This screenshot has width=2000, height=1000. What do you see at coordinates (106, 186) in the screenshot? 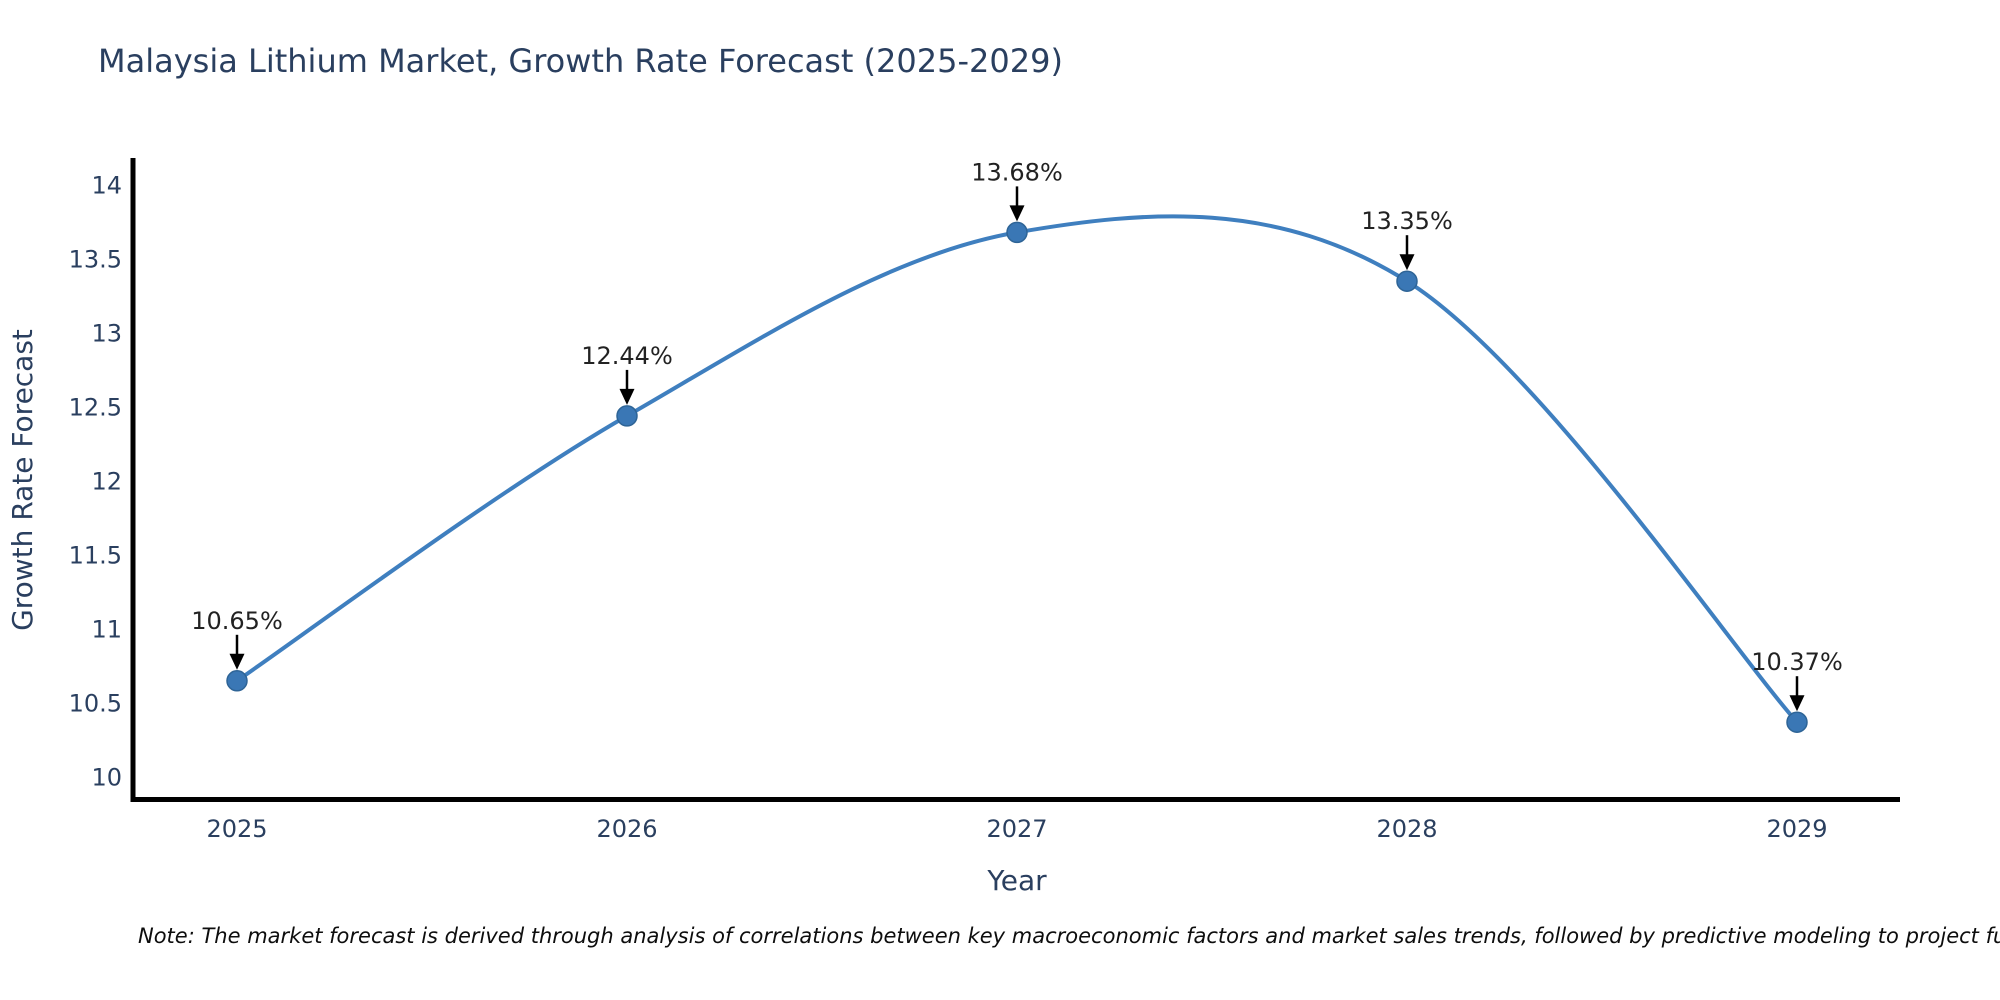
I see `y-tick-label: 14` at bounding box center [106, 186].